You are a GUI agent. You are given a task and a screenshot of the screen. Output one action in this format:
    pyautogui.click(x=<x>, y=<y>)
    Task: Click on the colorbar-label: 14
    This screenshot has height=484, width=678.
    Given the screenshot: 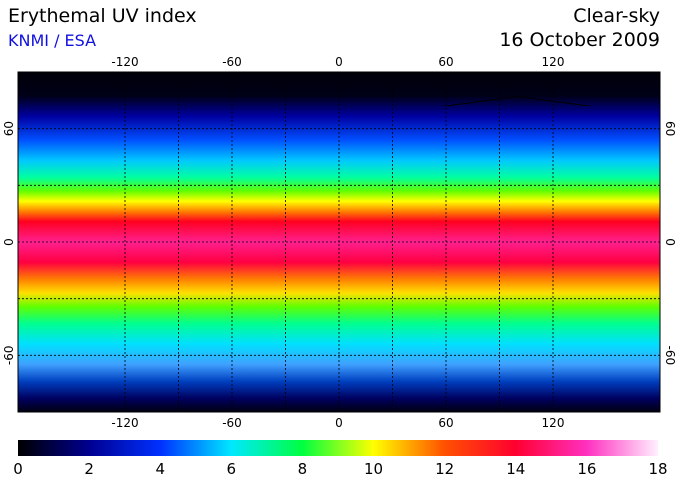 What is the action you would take?
    pyautogui.click(x=515, y=469)
    